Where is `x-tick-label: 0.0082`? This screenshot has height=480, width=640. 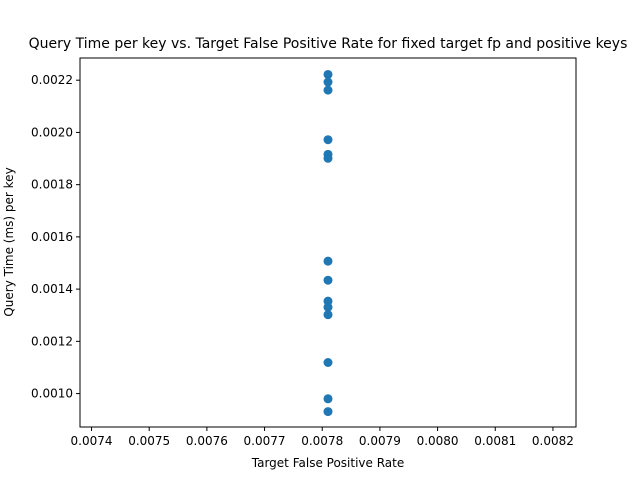
x-tick-label: 0.0082 is located at coordinates (553, 441).